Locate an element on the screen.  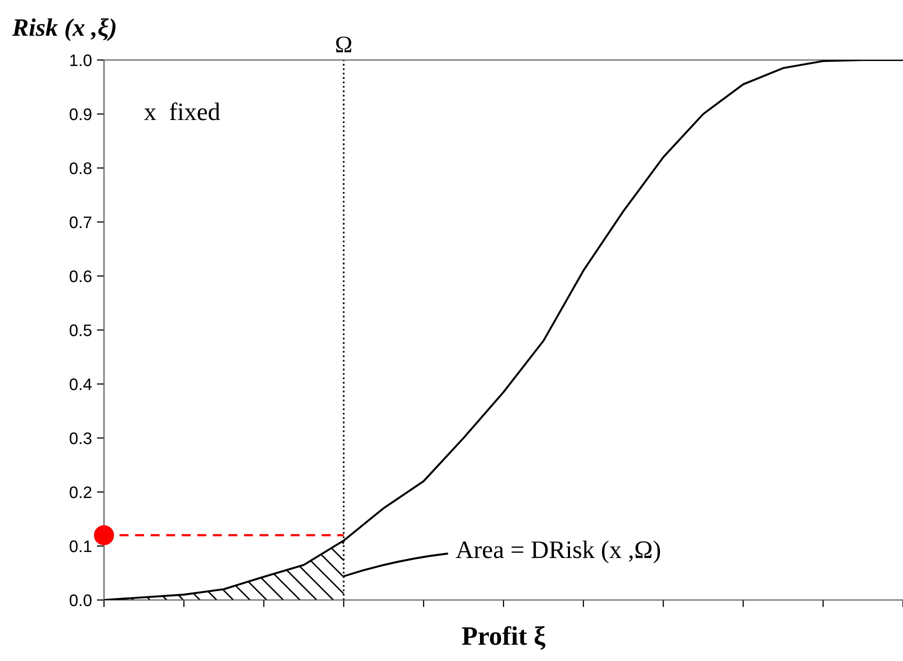
y-tick-label: 0.4 is located at coordinates (81, 384).